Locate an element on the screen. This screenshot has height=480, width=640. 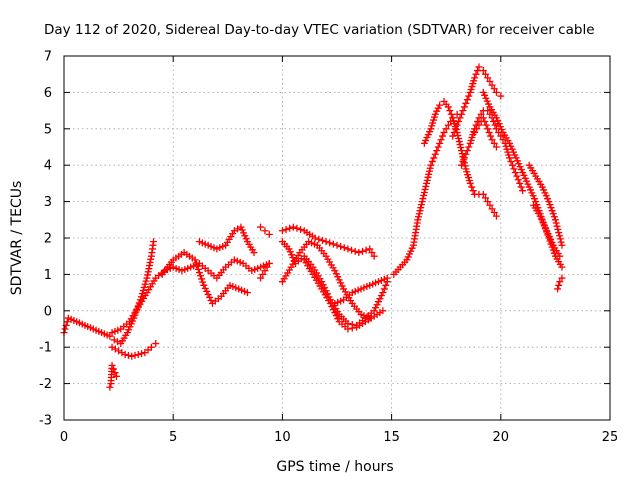
x-tick-label: 25 is located at coordinates (610, 437).